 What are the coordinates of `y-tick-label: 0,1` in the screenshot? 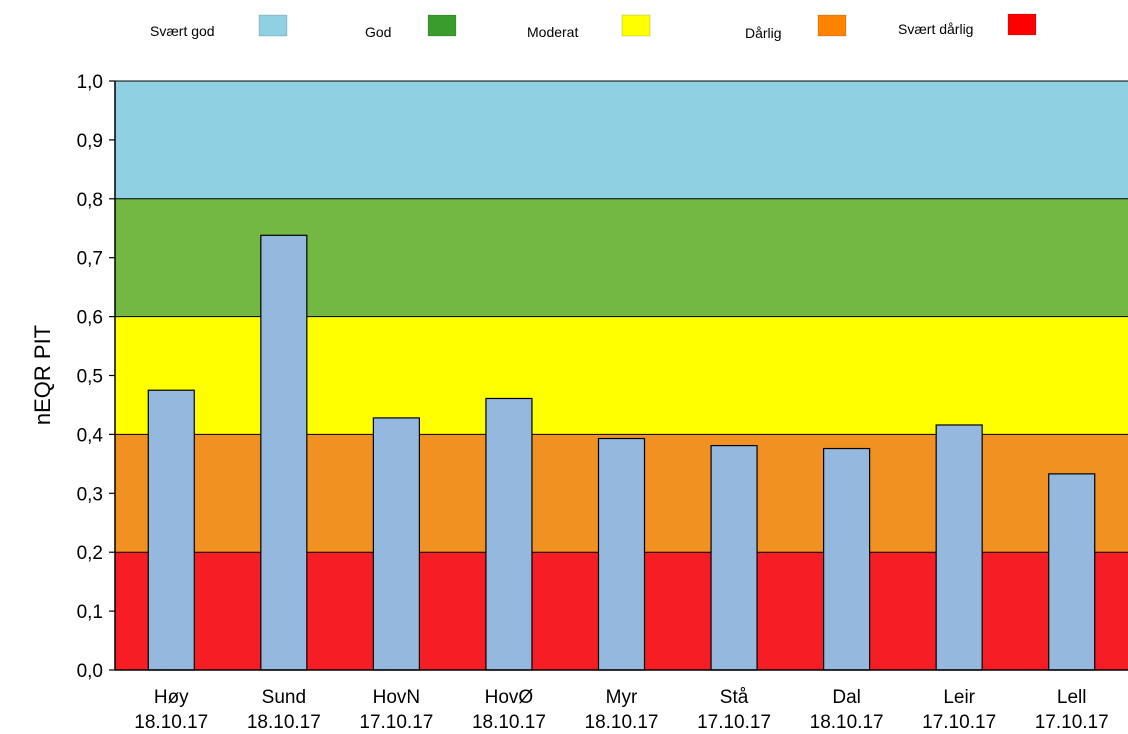 It's located at (90, 612).